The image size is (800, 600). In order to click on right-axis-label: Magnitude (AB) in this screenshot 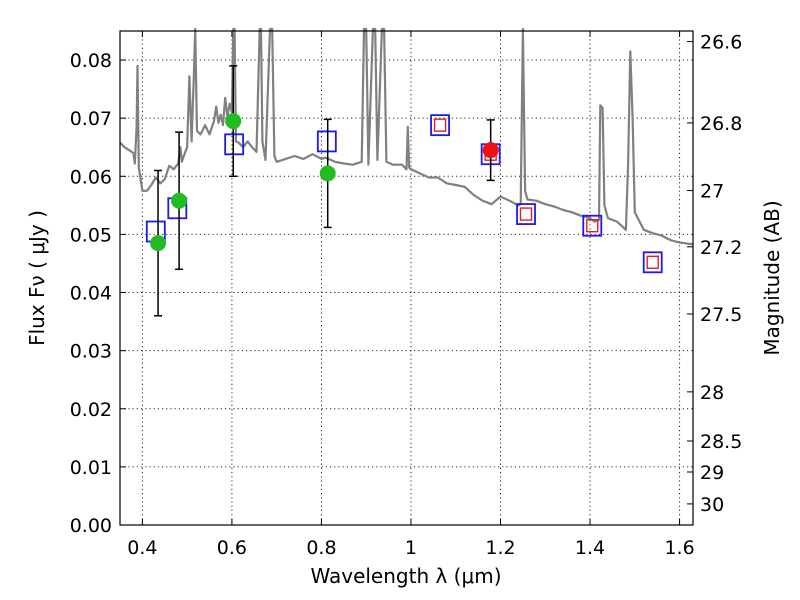, I will do `click(772, 277)`.